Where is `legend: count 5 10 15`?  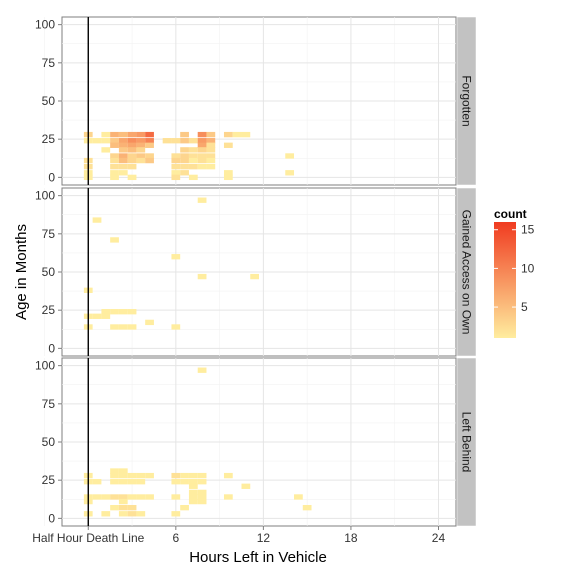 legend: count 5 10 15 is located at coordinates (514, 272).